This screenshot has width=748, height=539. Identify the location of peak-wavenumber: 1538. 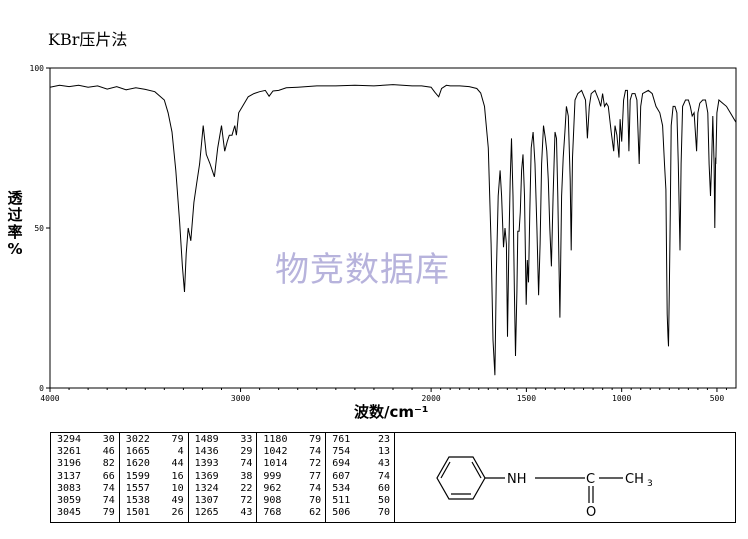
(137, 501).